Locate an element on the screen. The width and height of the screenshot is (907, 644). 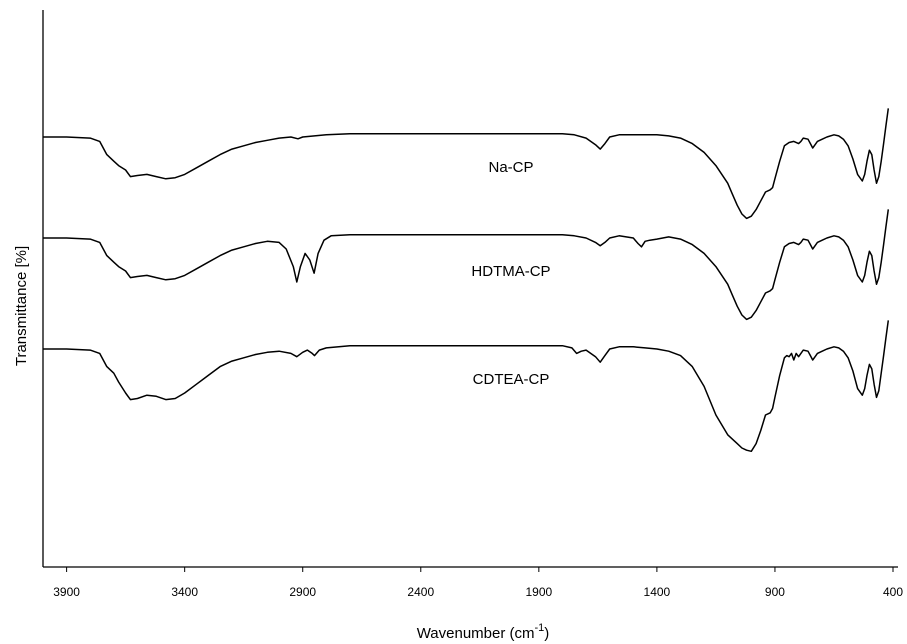
x-axis-title-superscript: -1 is located at coordinates (540, 628).